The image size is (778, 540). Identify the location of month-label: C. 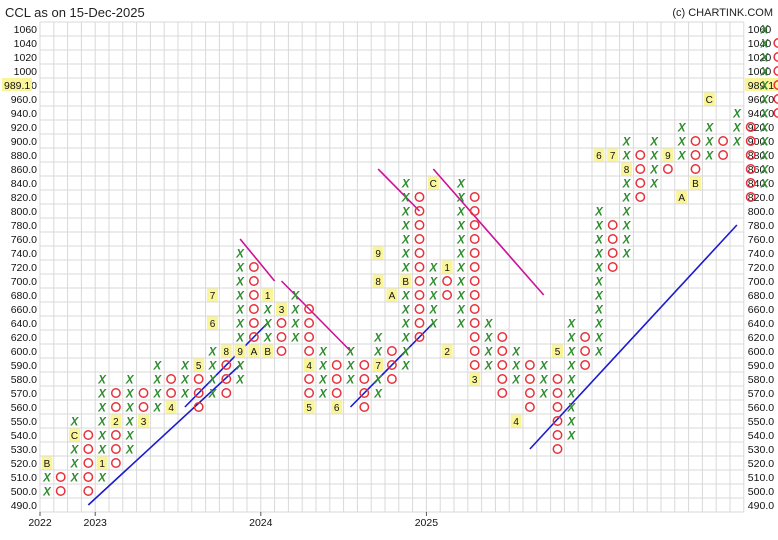
(74, 436).